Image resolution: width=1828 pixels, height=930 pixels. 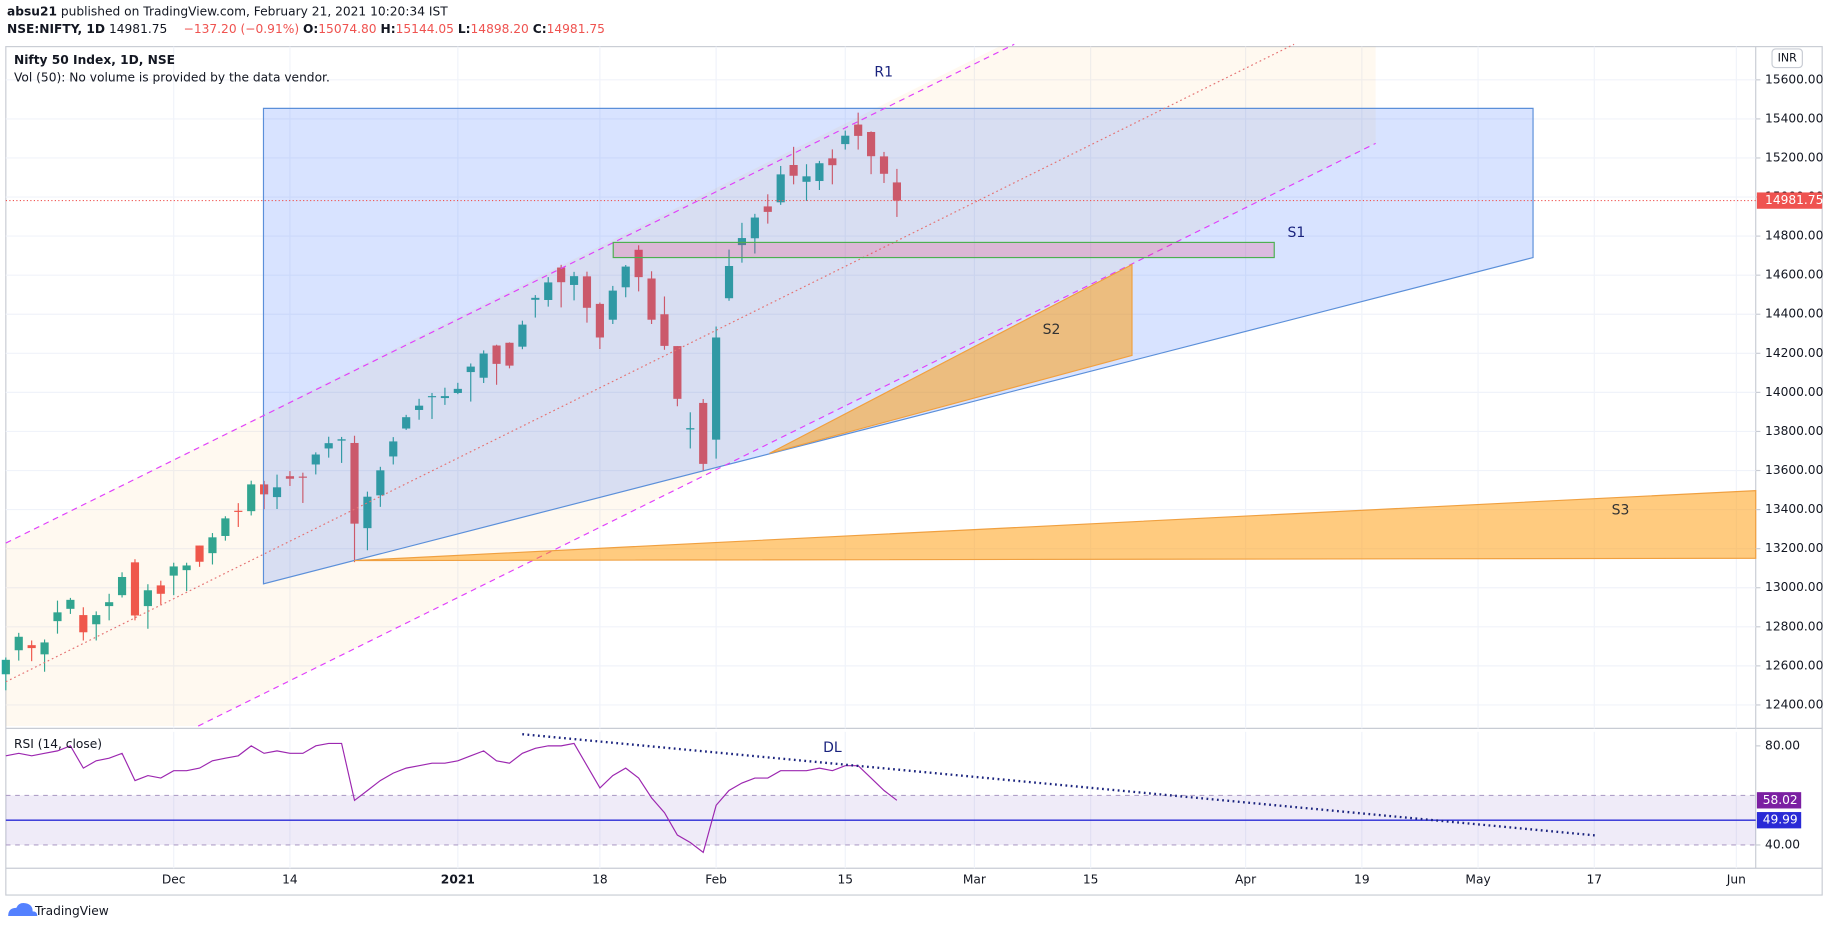 I want to click on rsi-title: RSI (14, close), so click(x=58, y=744).